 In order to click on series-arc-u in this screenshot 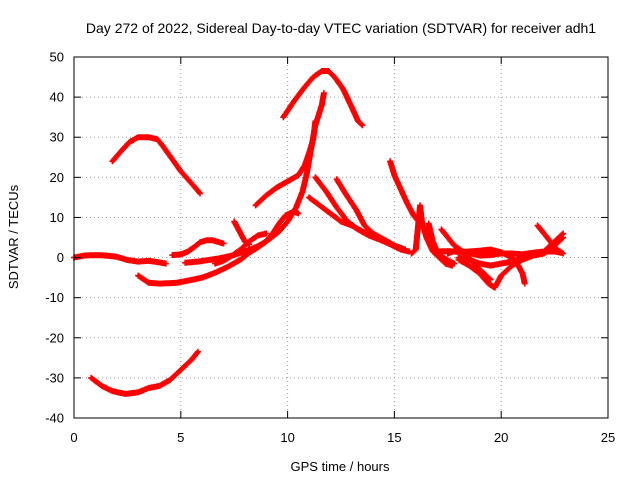, I will do `click(550, 239)`.